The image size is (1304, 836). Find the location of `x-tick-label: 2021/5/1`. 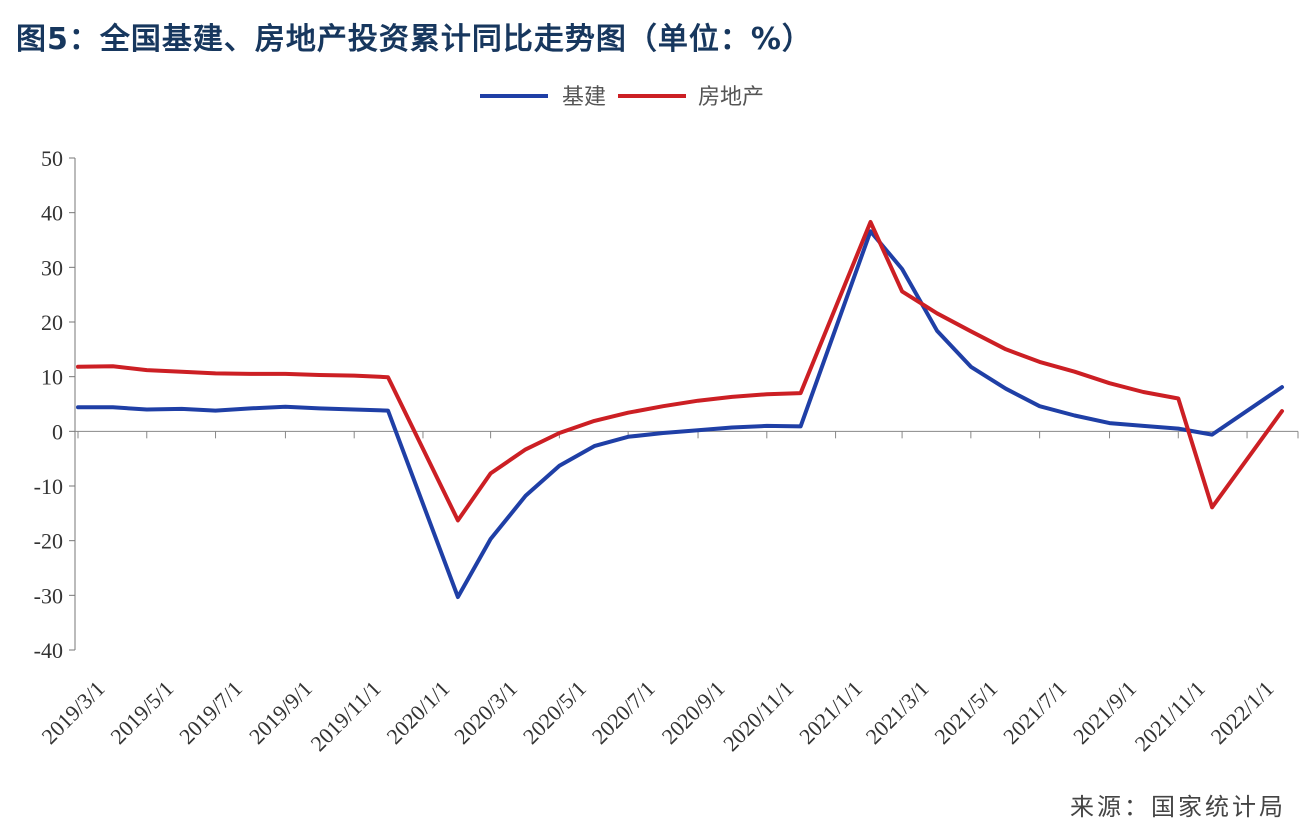

x-tick-label: 2021/5/1 is located at coordinates (965, 712).